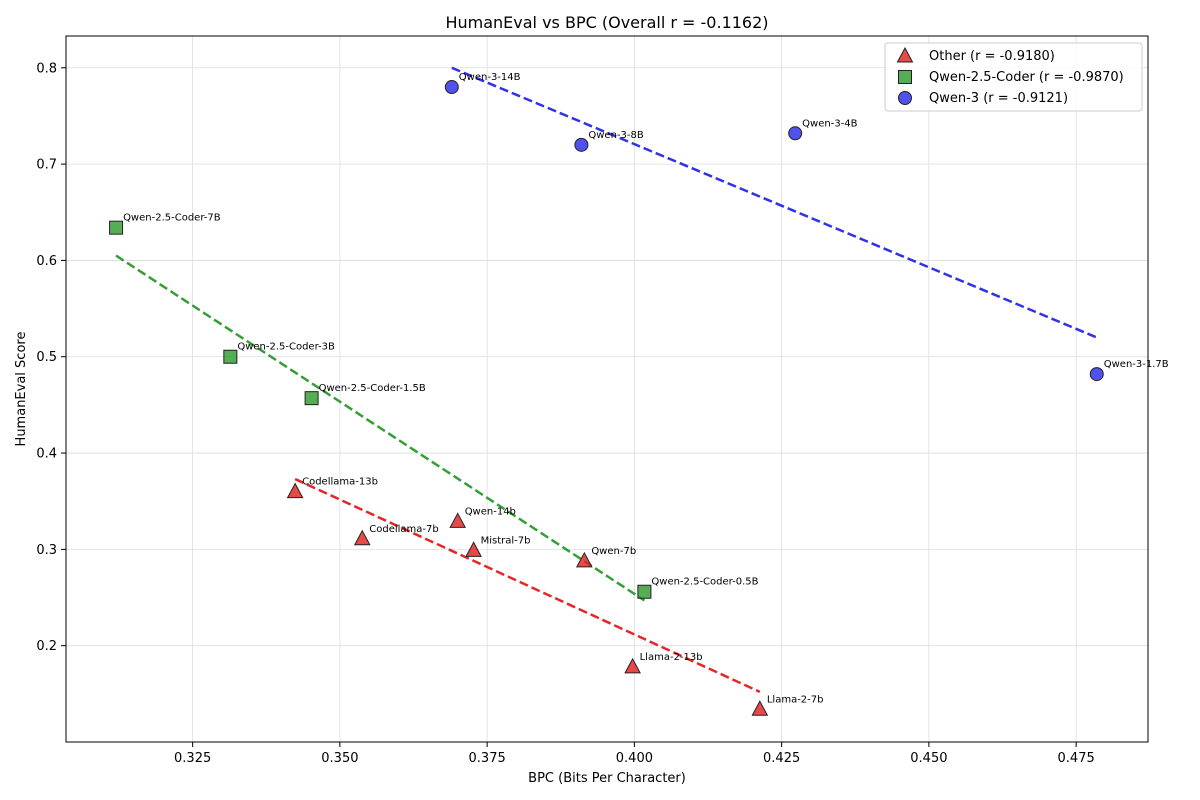 Image resolution: width=1200 pixels, height=800 pixels. I want to click on x-axis-title: BPC (Bits Per Character), so click(607, 778).